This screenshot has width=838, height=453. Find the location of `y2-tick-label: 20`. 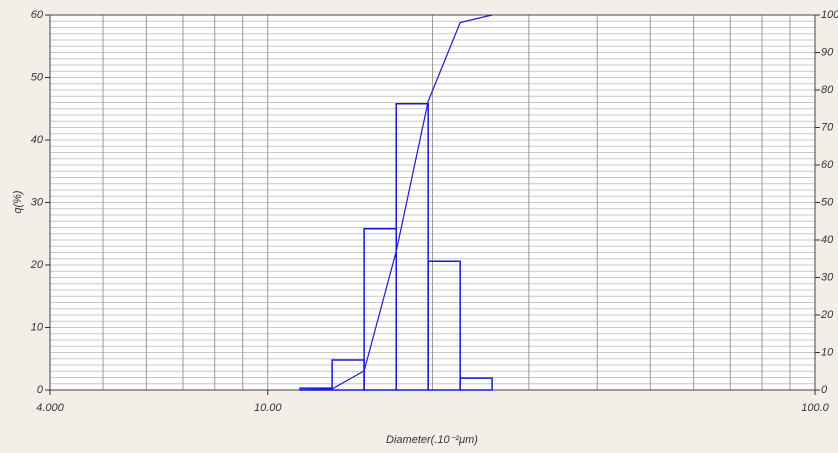

y2-tick-label: 20 is located at coordinates (827, 315).